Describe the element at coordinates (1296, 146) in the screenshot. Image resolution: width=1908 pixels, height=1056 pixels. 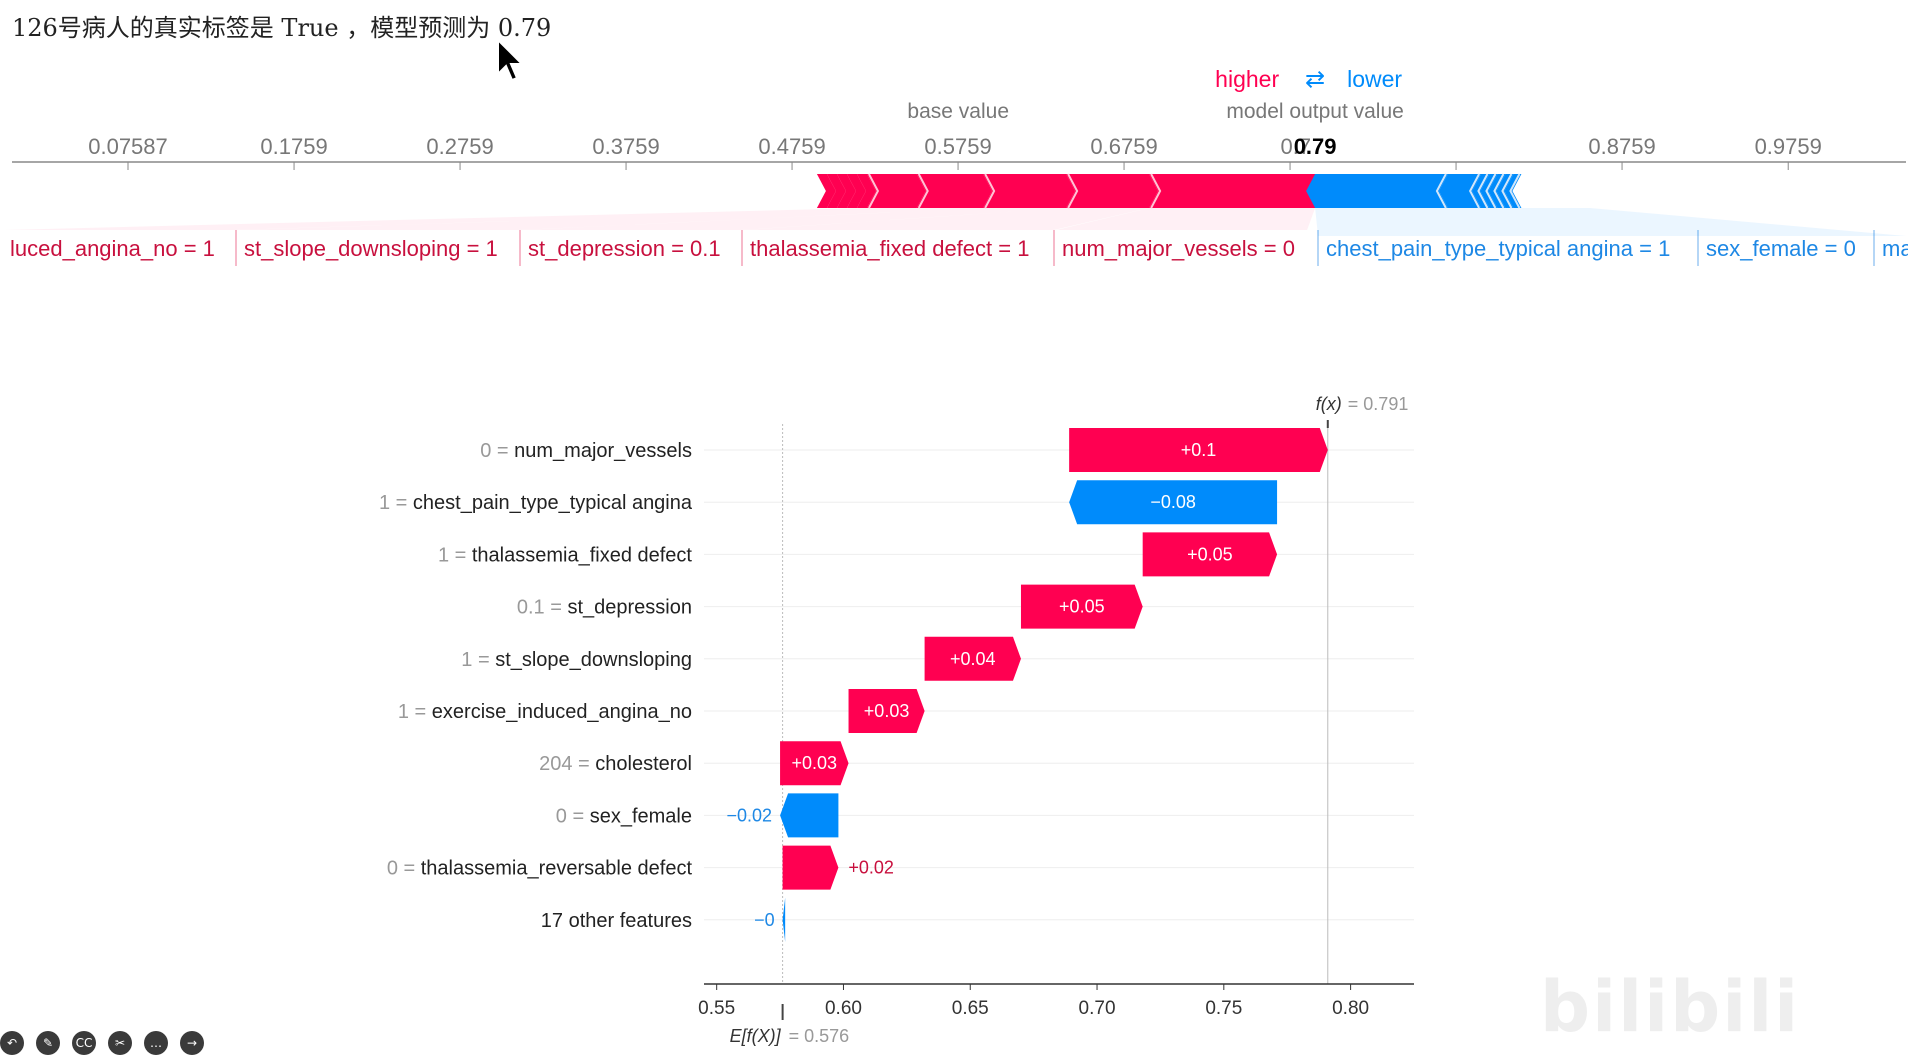
I see `force-tick-label: 0.7` at that location.